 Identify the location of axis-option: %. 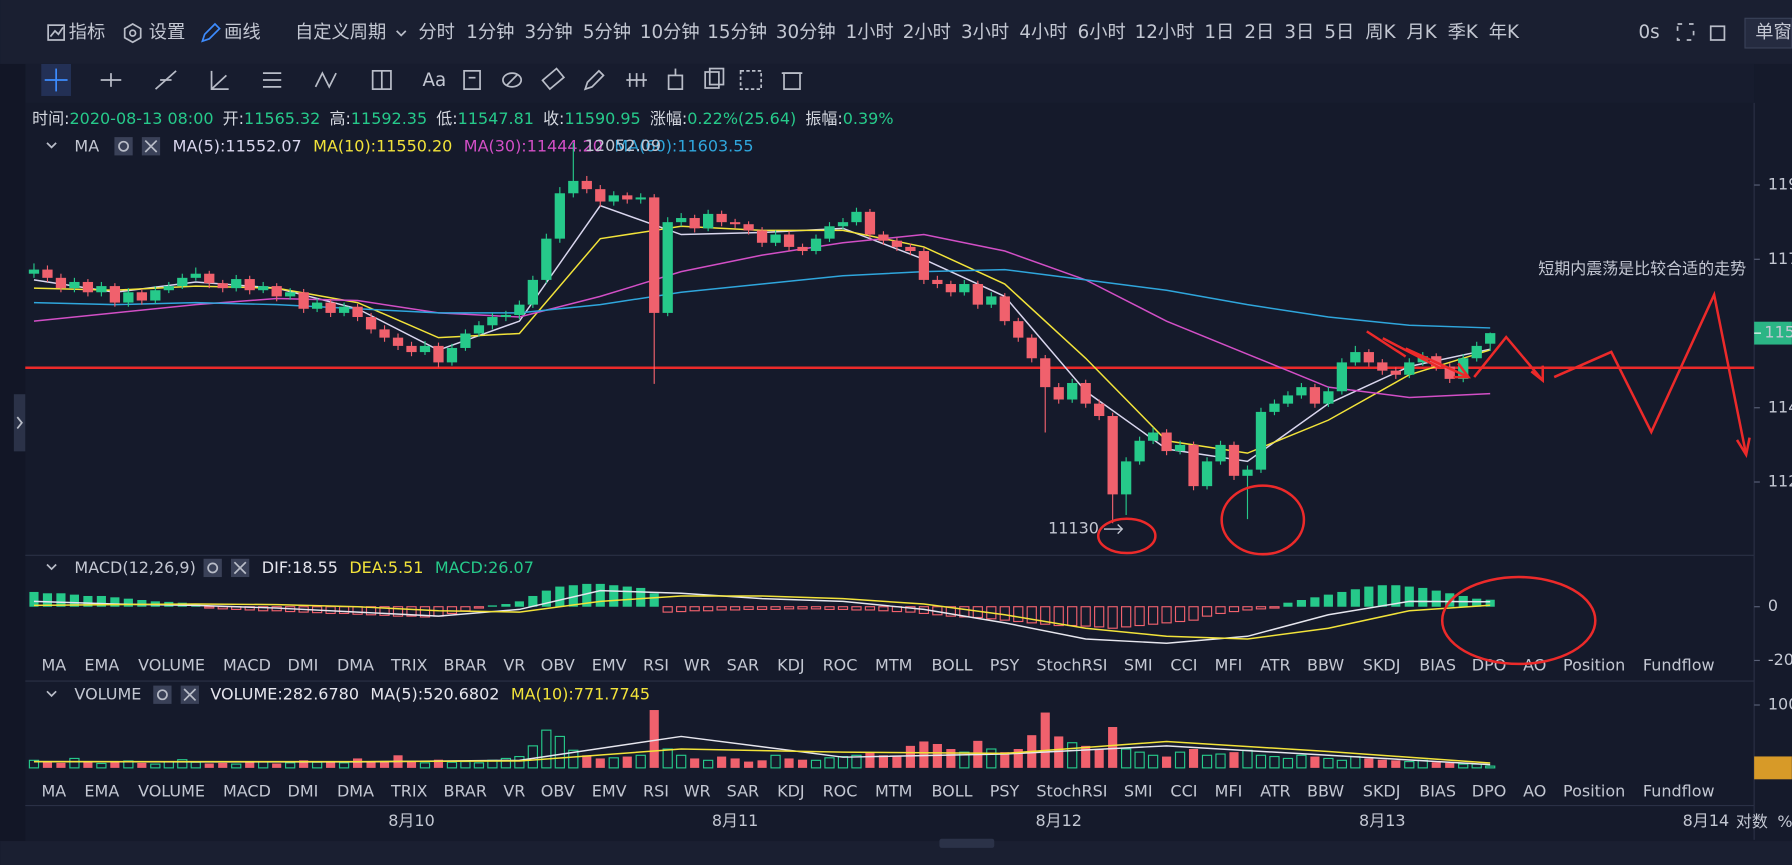
(1784, 821).